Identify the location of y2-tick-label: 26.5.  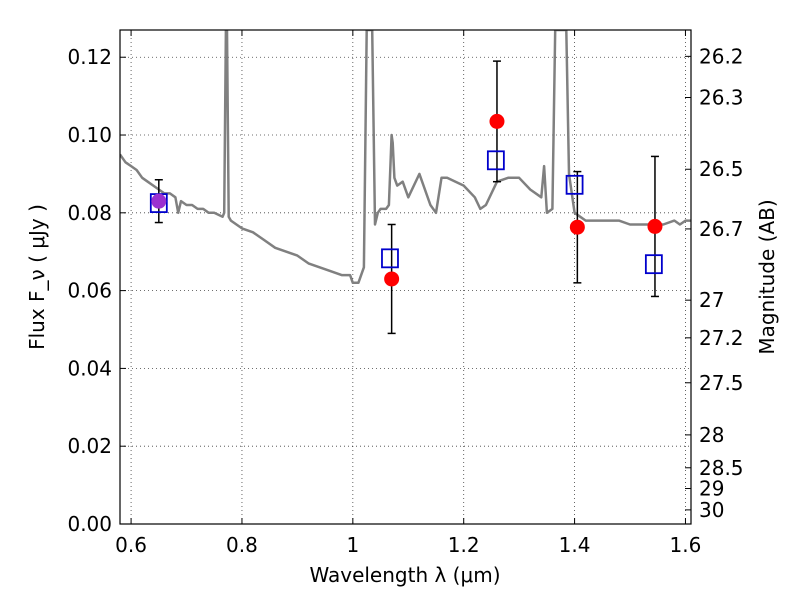
(721, 169).